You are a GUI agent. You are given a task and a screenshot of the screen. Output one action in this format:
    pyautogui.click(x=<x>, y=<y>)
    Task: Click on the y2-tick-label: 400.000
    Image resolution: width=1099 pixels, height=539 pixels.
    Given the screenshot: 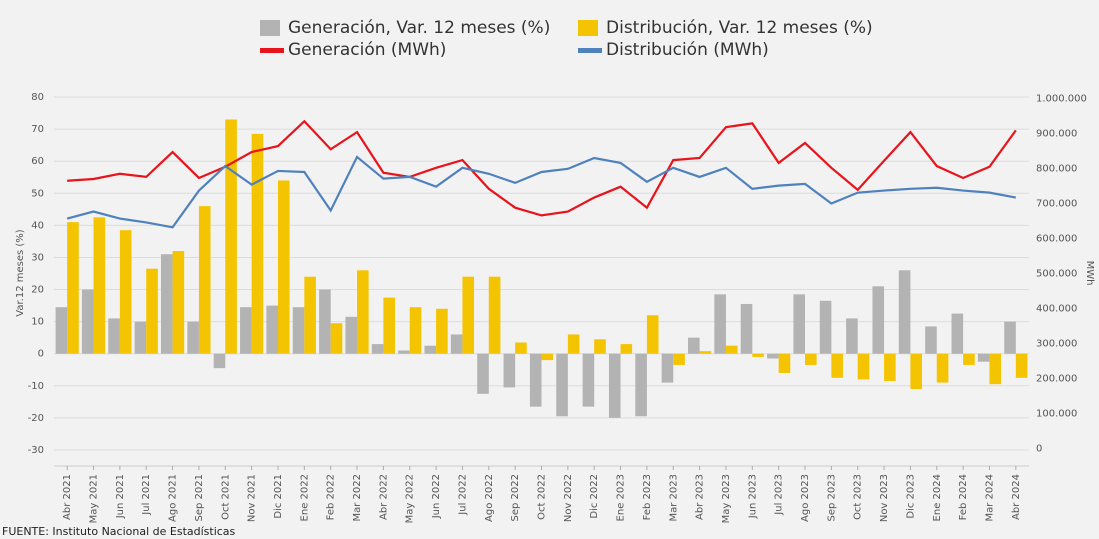 What is the action you would take?
    pyautogui.click(x=1056, y=309)
    